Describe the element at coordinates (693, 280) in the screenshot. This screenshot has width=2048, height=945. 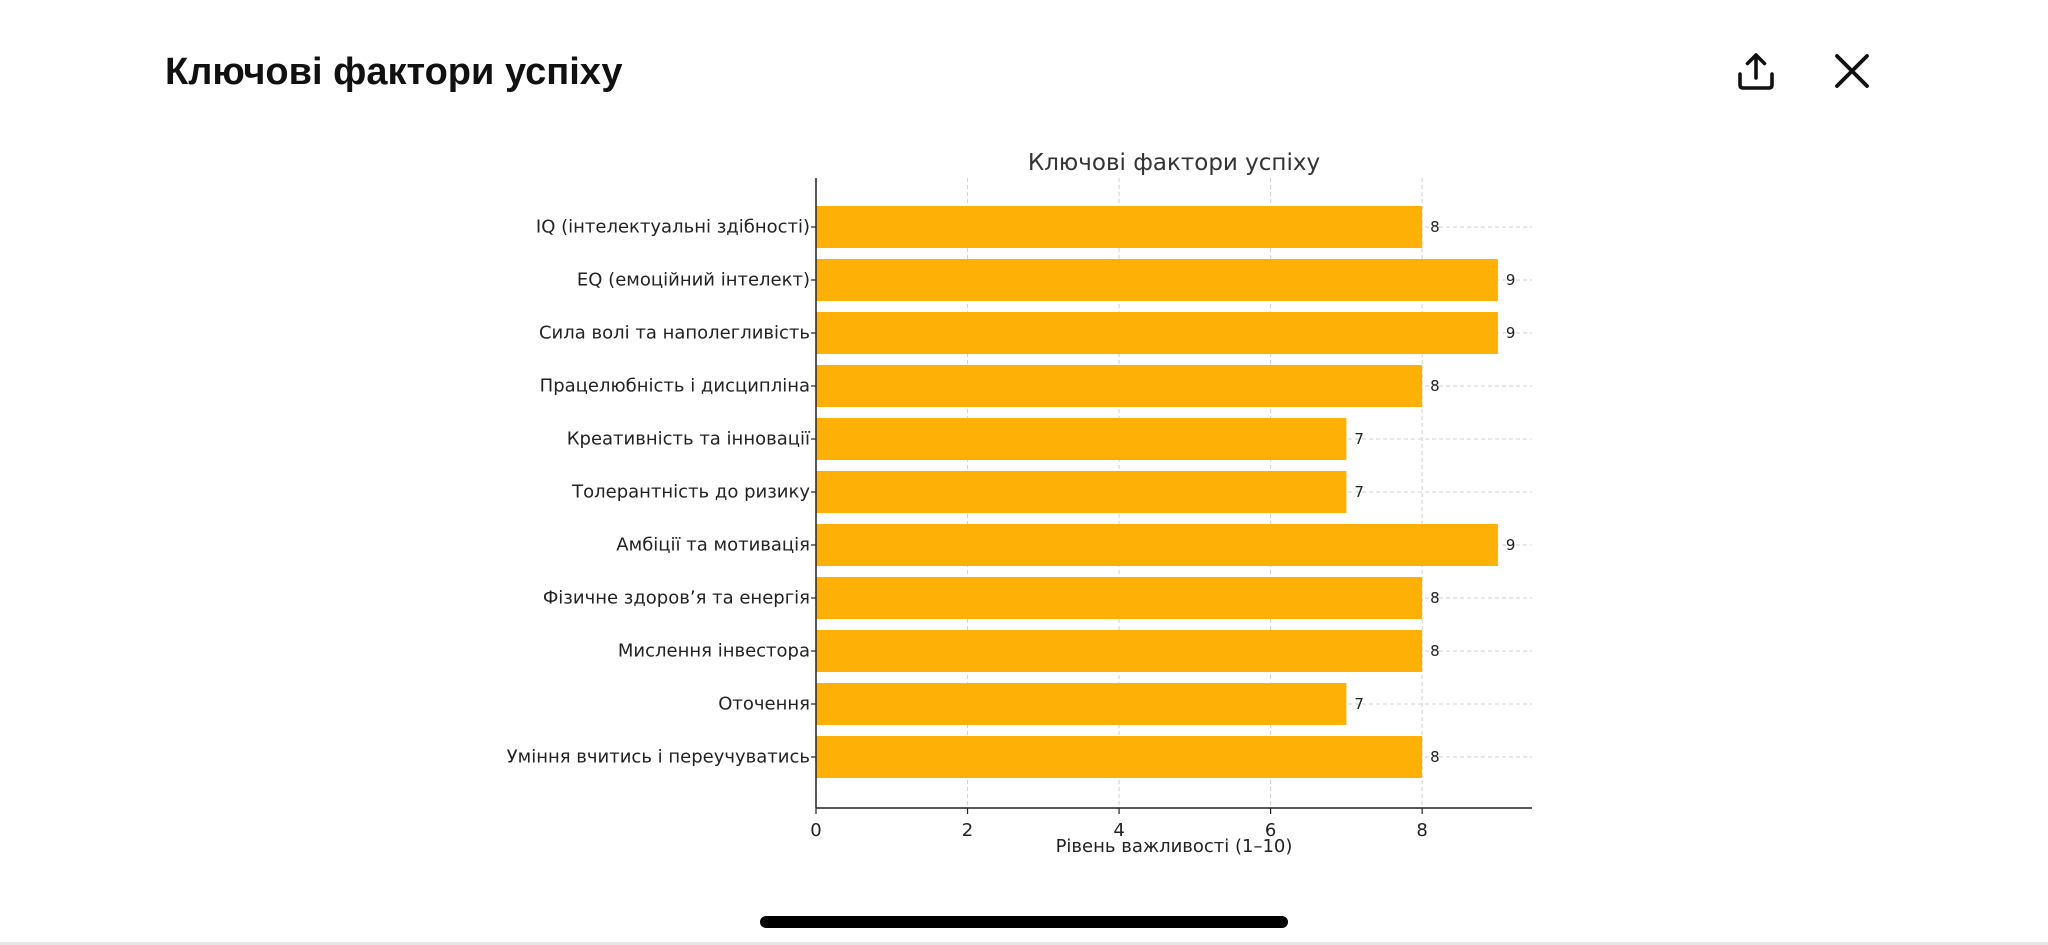
I see `category-label: EQ (емоційний інтелект)` at that location.